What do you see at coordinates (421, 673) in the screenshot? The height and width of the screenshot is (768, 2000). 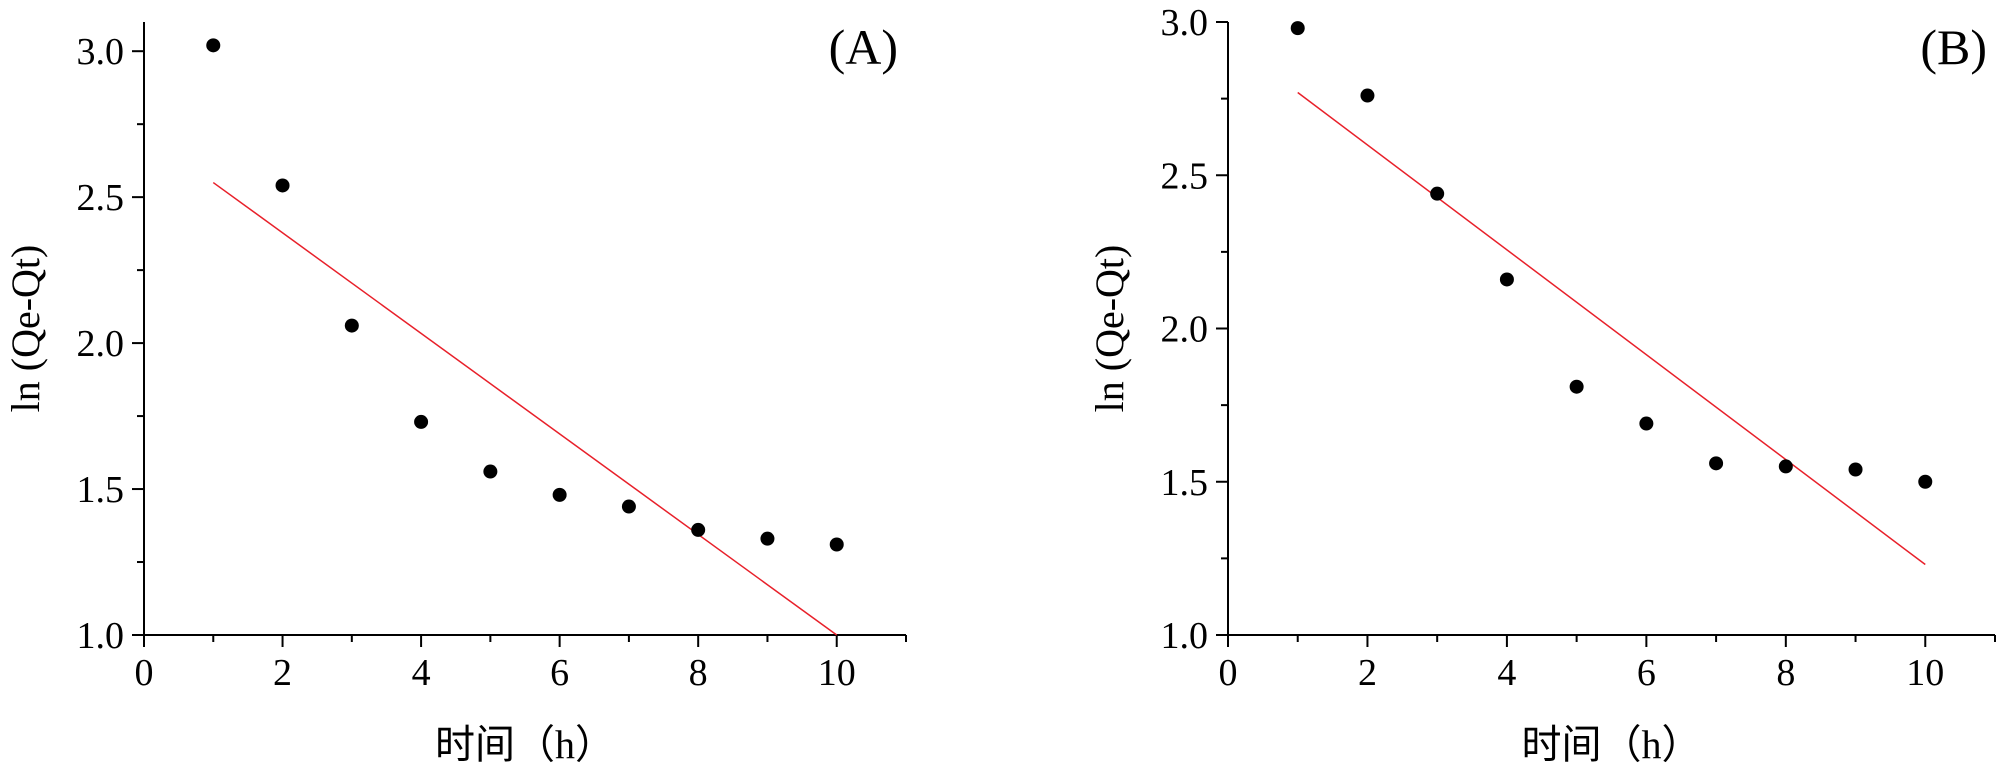 I see `panel-a-x-tick-label: 4` at bounding box center [421, 673].